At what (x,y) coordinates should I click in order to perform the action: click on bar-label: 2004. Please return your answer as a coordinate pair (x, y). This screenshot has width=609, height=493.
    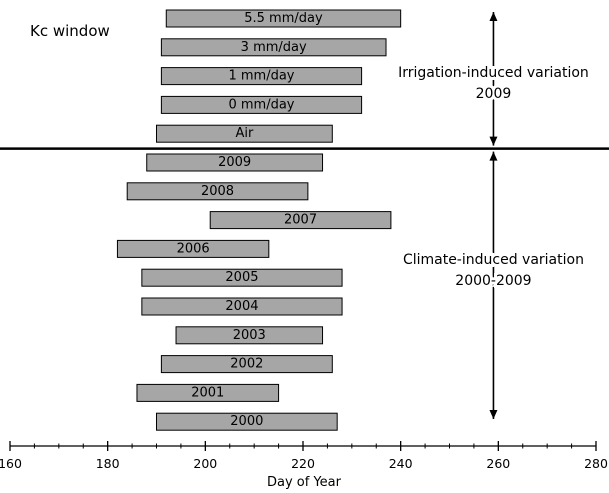
    Looking at the image, I should click on (241, 306).